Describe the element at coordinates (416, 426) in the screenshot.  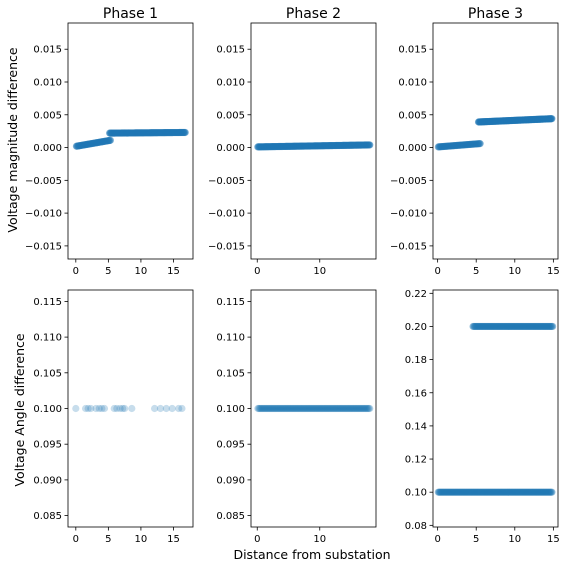
I see `y-tick-label: 0.14` at that location.